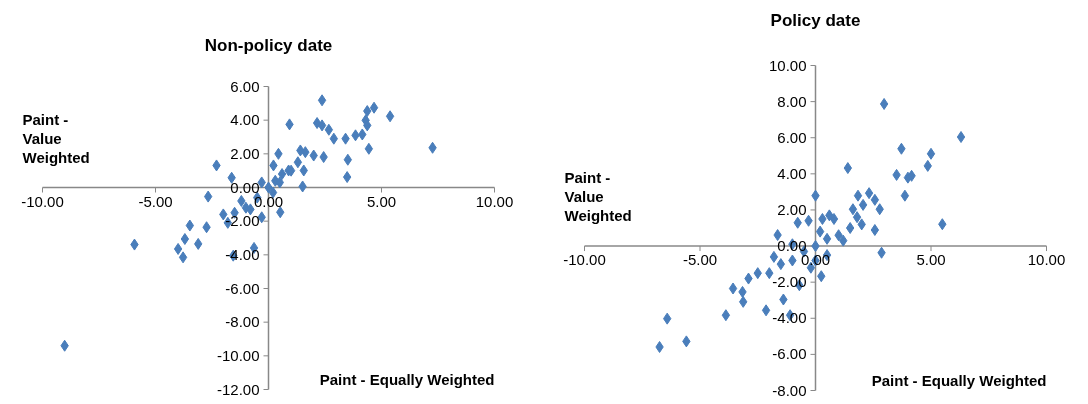 The width and height of the screenshot is (1088, 404). What do you see at coordinates (789, 318) in the screenshot?
I see `y-tick-label: -4.00` at bounding box center [789, 318].